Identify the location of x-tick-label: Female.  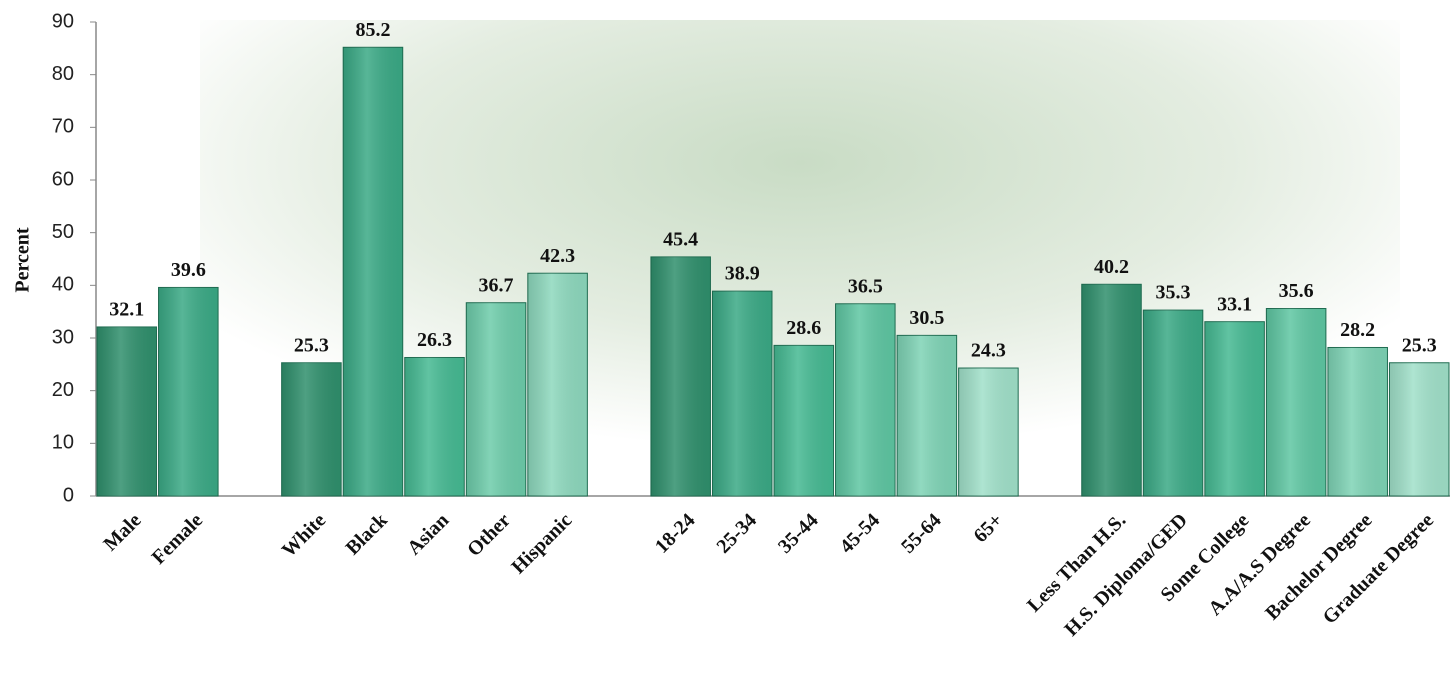
(178, 539).